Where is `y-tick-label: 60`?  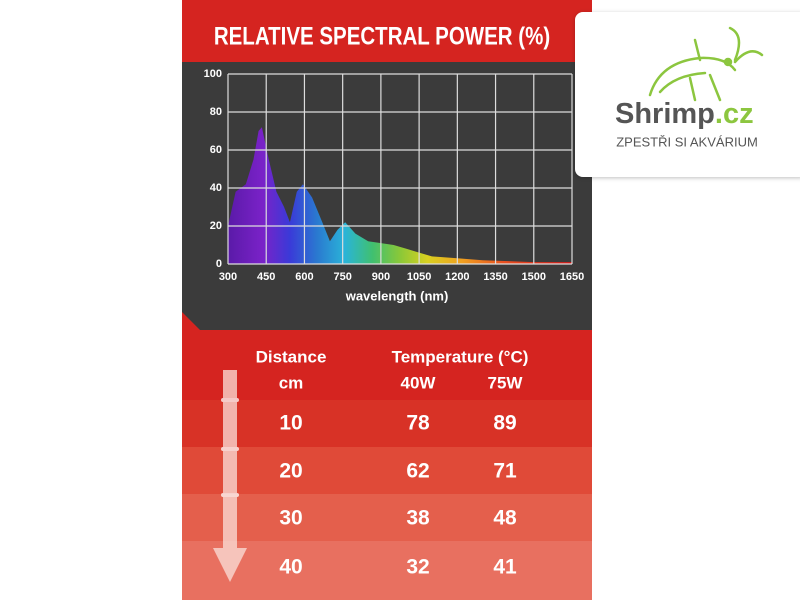
y-tick-label: 60 is located at coordinates (216, 150).